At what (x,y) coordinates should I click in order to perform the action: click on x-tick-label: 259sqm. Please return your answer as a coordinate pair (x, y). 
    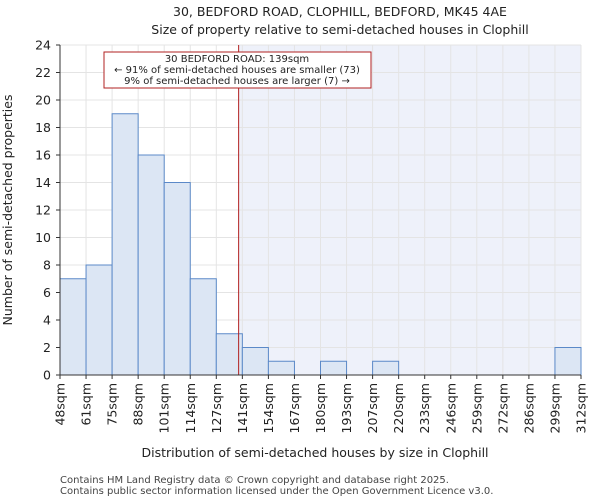
    Looking at the image, I should click on (476, 408).